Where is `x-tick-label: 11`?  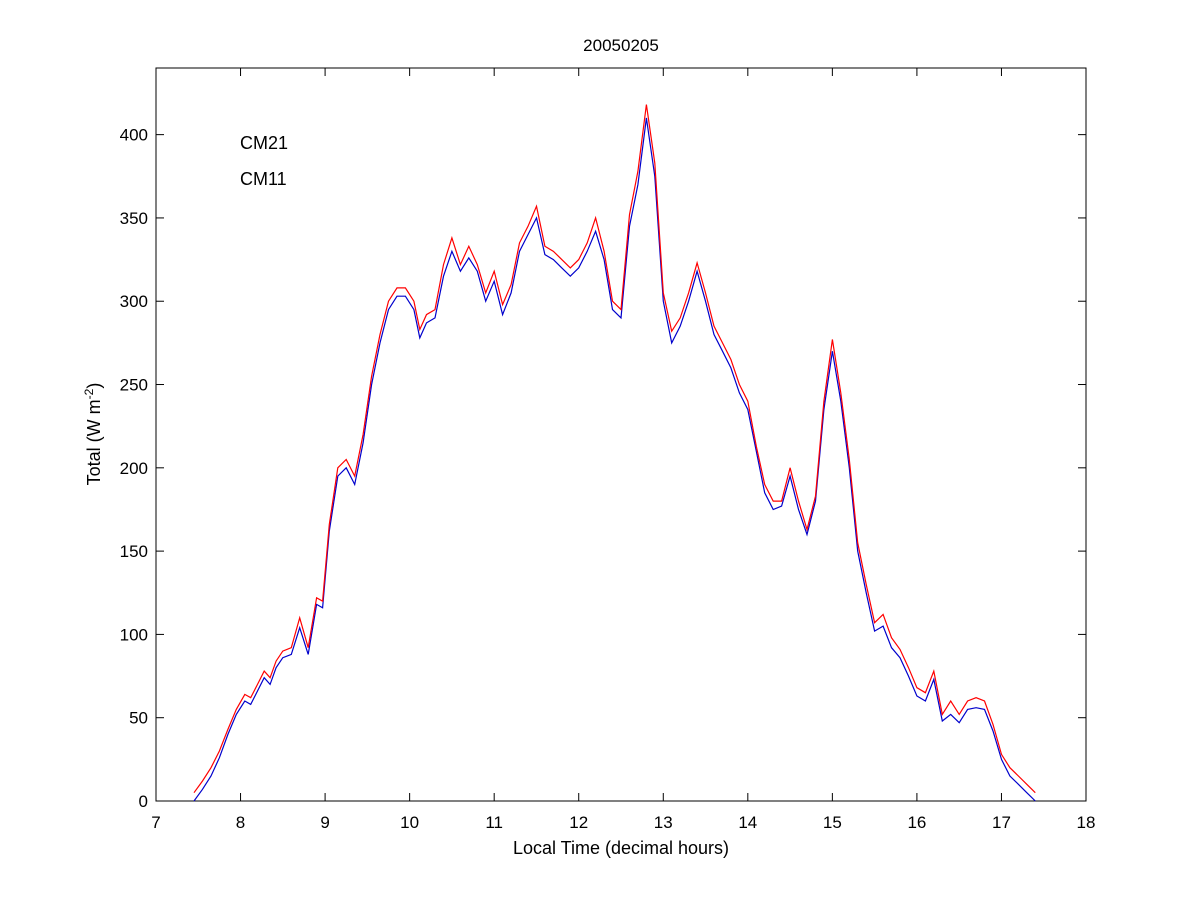 x-tick-label: 11 is located at coordinates (494, 822).